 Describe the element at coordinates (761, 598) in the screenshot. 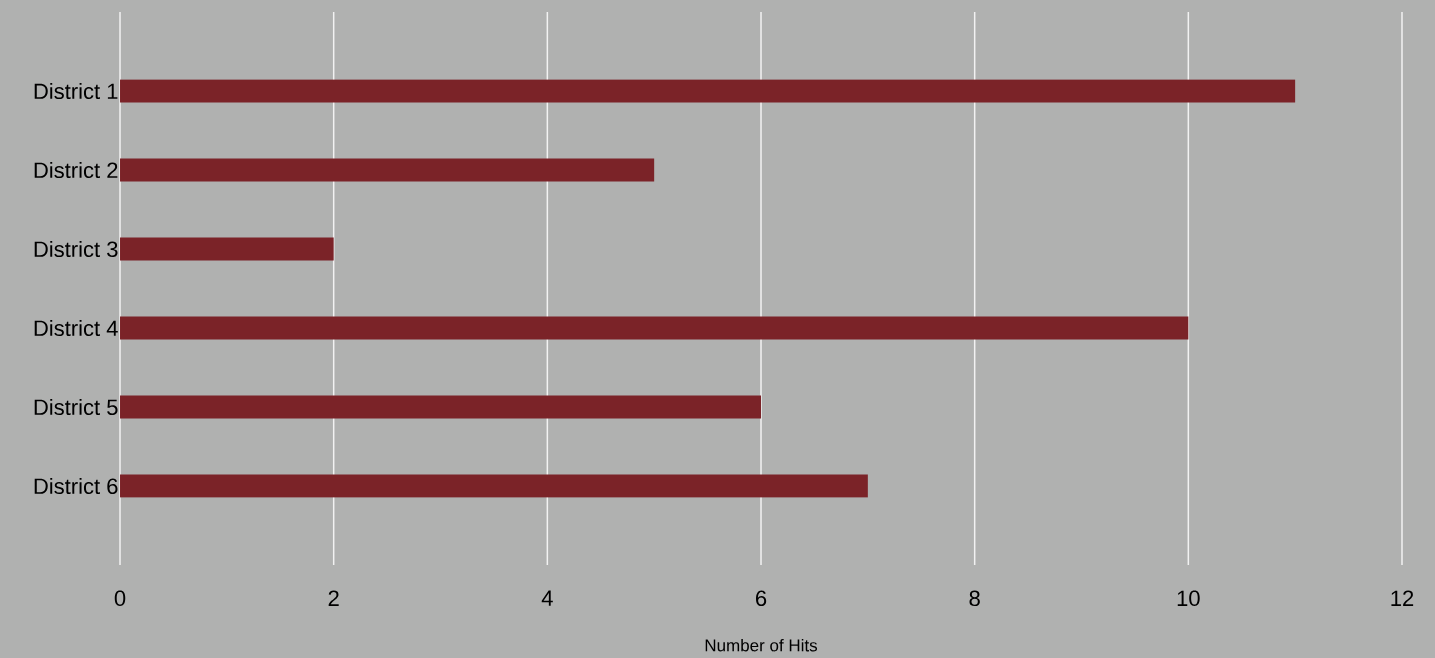

I see `x-tick-label: 6` at that location.